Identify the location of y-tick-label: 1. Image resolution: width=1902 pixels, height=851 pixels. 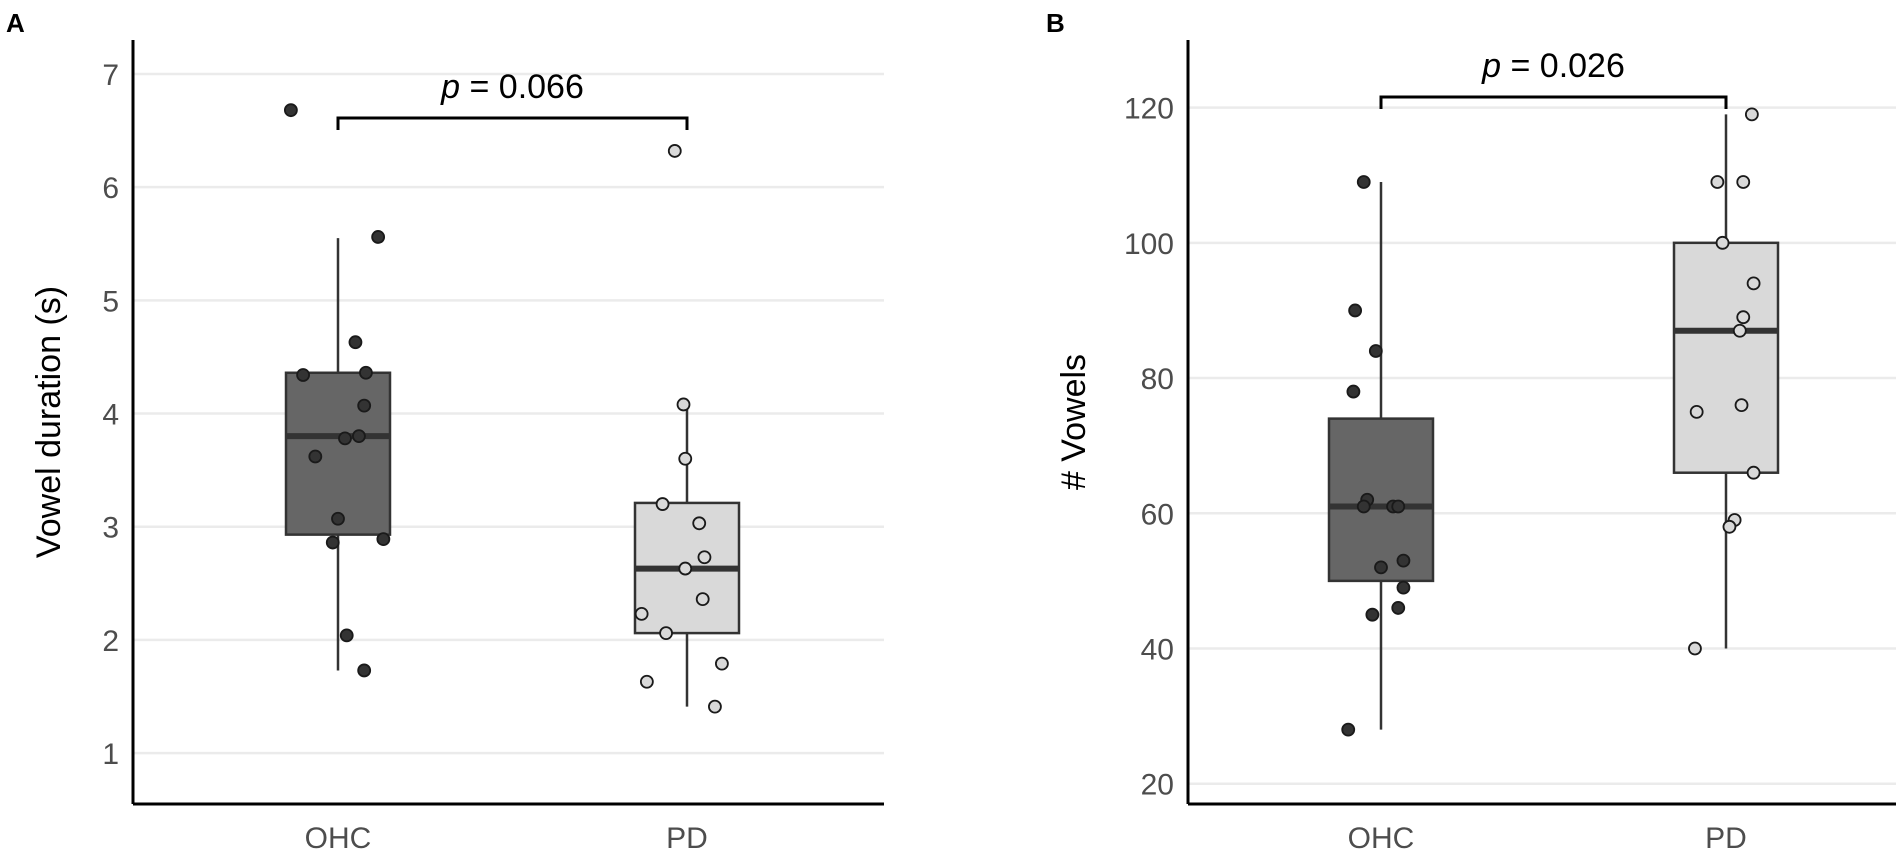
(110, 754).